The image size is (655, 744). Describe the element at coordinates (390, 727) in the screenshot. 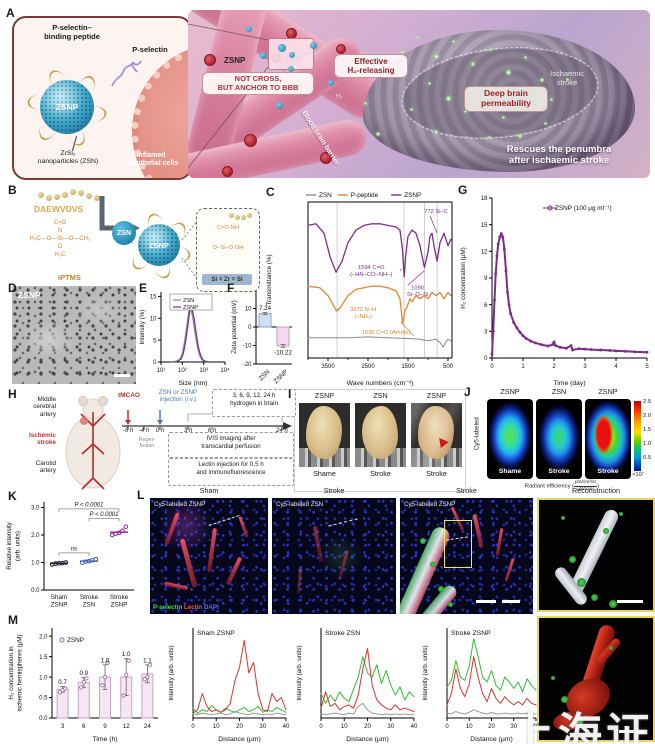

I see `svg-text: 30` at that location.